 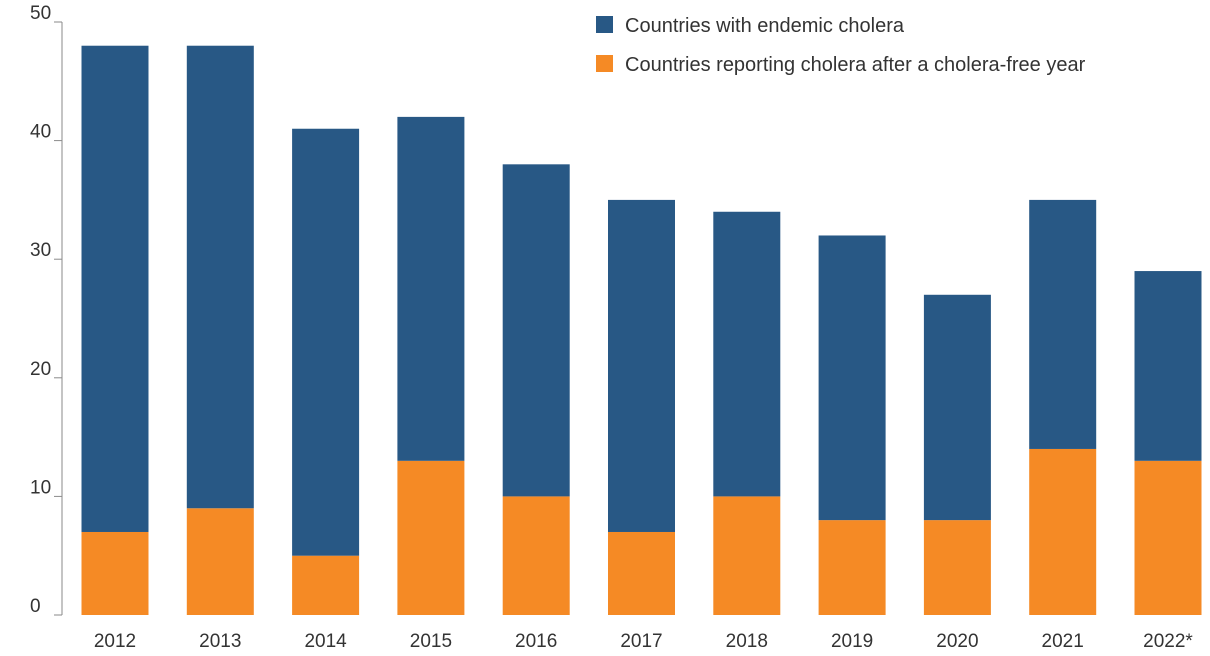 What do you see at coordinates (40, 250) in the screenshot?
I see `y-tick-label: 30` at bounding box center [40, 250].